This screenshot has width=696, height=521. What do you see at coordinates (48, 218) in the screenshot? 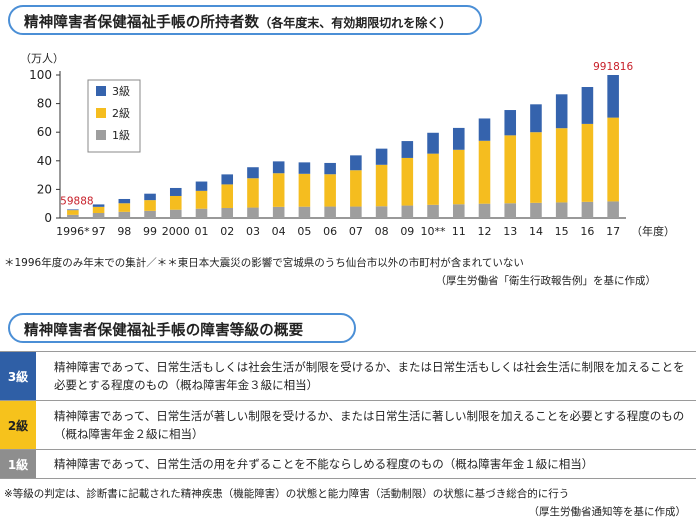
I see `y-tick-label: 0` at bounding box center [48, 218].